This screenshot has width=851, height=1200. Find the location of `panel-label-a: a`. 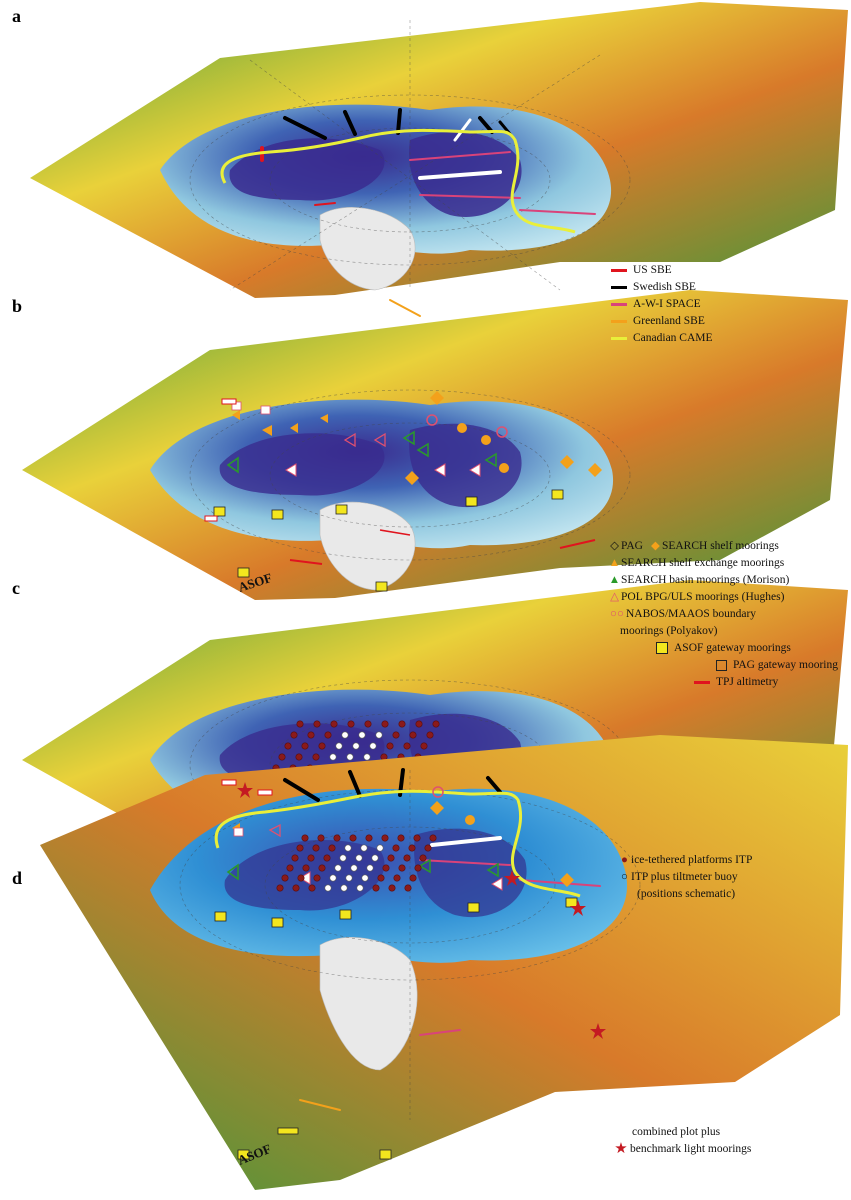

panel-label-a: a is located at coordinates (16, 16).